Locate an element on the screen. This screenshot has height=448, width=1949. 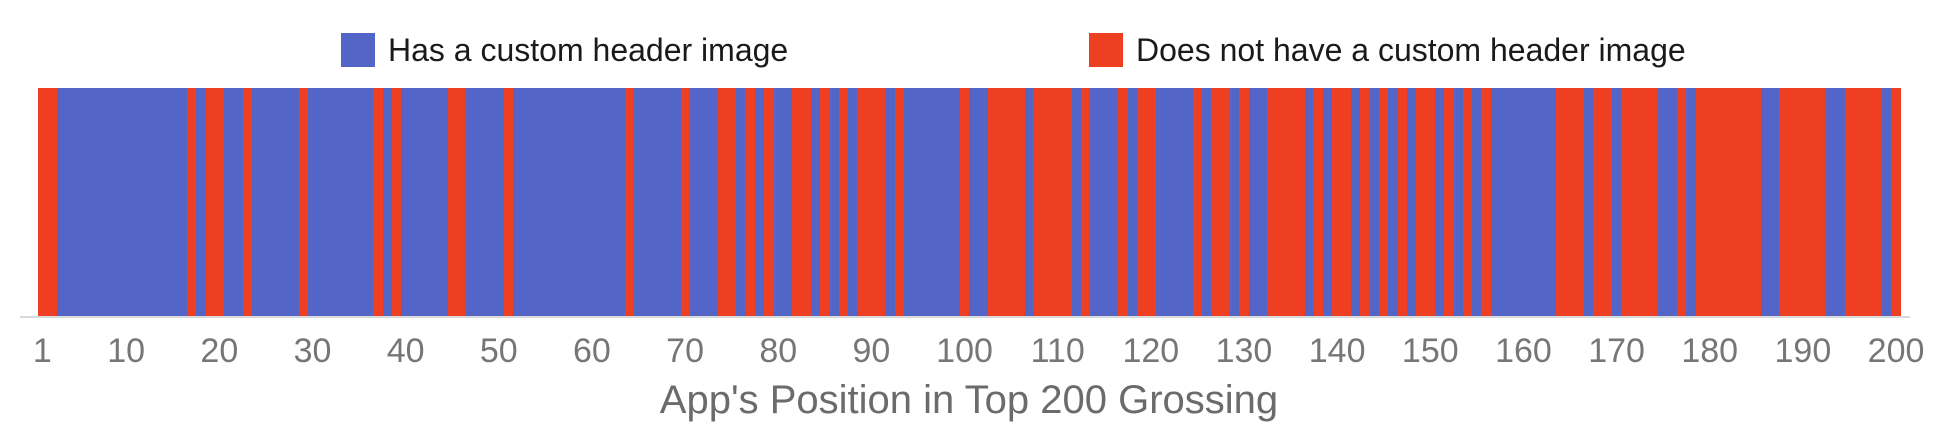
x-tick-100: 100 is located at coordinates (964, 351).